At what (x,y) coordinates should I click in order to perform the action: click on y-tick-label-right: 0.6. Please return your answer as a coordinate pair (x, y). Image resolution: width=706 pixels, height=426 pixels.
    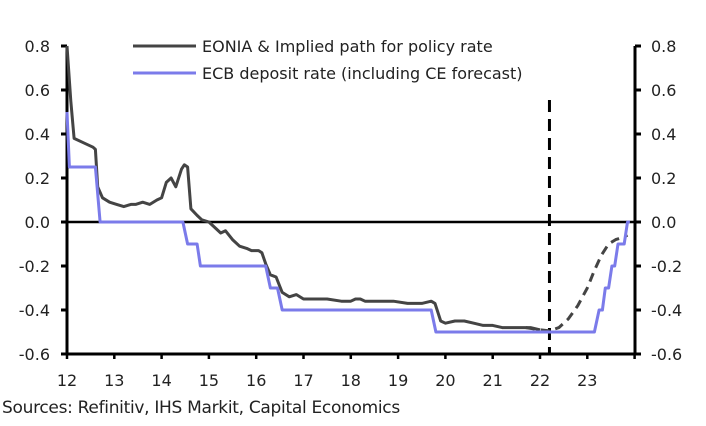
    Looking at the image, I should click on (663, 90).